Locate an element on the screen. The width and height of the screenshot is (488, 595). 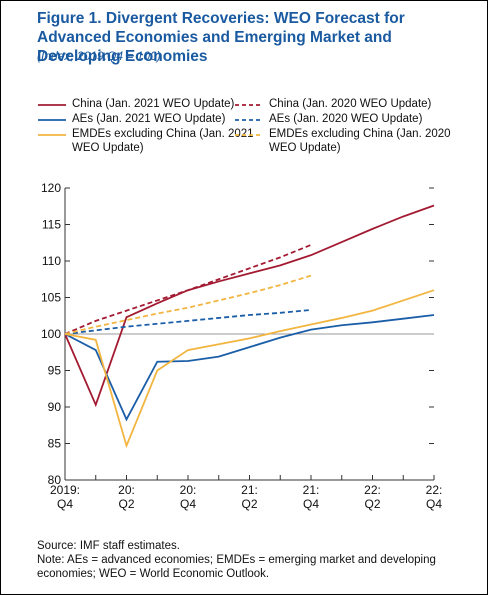
legend-item: AEs (Jan. 2021 WEO Update) is located at coordinates (147, 119).